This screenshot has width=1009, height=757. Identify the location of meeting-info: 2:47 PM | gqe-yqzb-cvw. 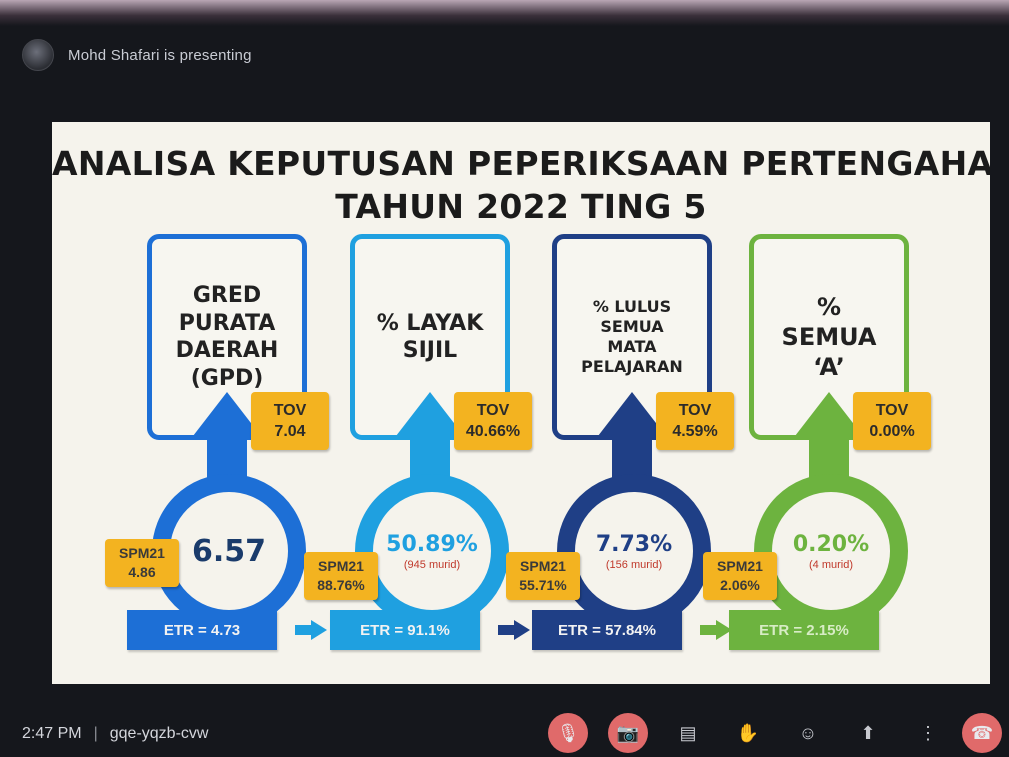
(115, 734).